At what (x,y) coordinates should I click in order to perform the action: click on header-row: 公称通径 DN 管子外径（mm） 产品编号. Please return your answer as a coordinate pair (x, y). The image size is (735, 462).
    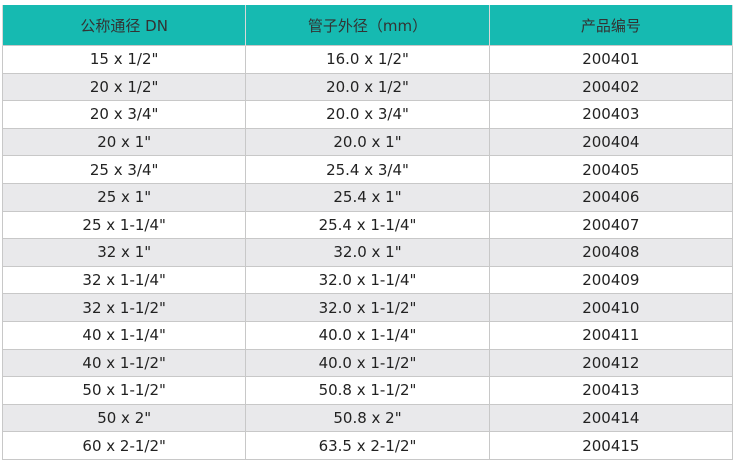
    Looking at the image, I should click on (367, 25).